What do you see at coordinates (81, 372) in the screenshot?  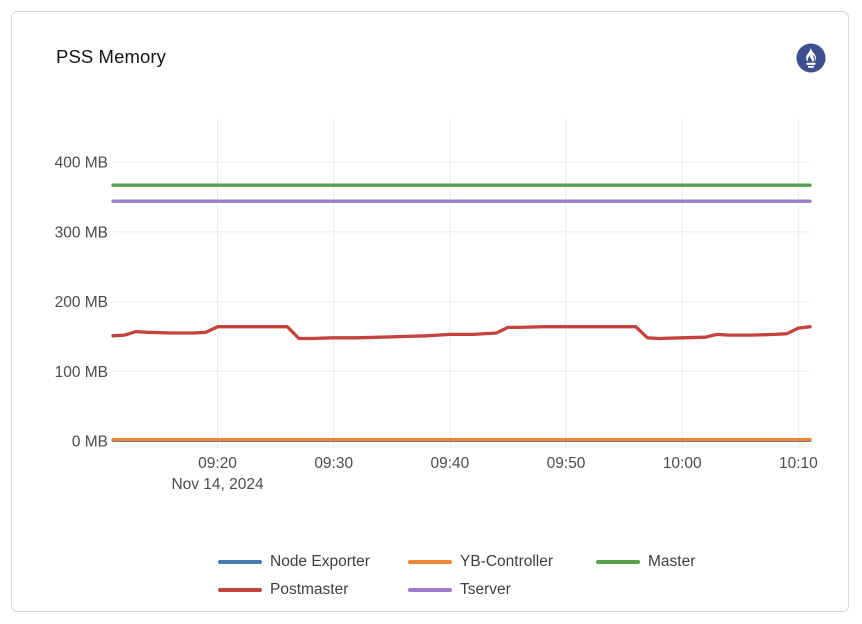 I see `y-tick-label: 100 MB` at bounding box center [81, 372].